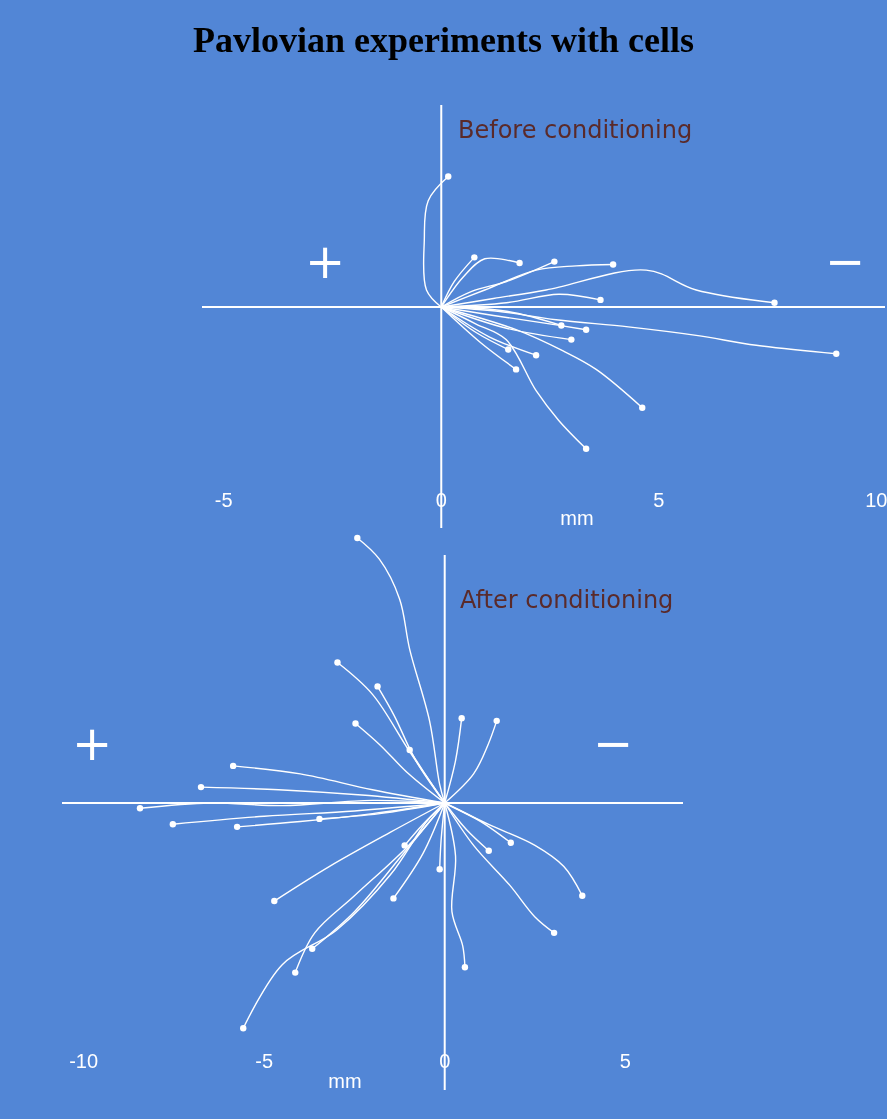 This screenshot has height=1119, width=887. What do you see at coordinates (876, 500) in the screenshot?
I see `x-tick-label: 10` at bounding box center [876, 500].